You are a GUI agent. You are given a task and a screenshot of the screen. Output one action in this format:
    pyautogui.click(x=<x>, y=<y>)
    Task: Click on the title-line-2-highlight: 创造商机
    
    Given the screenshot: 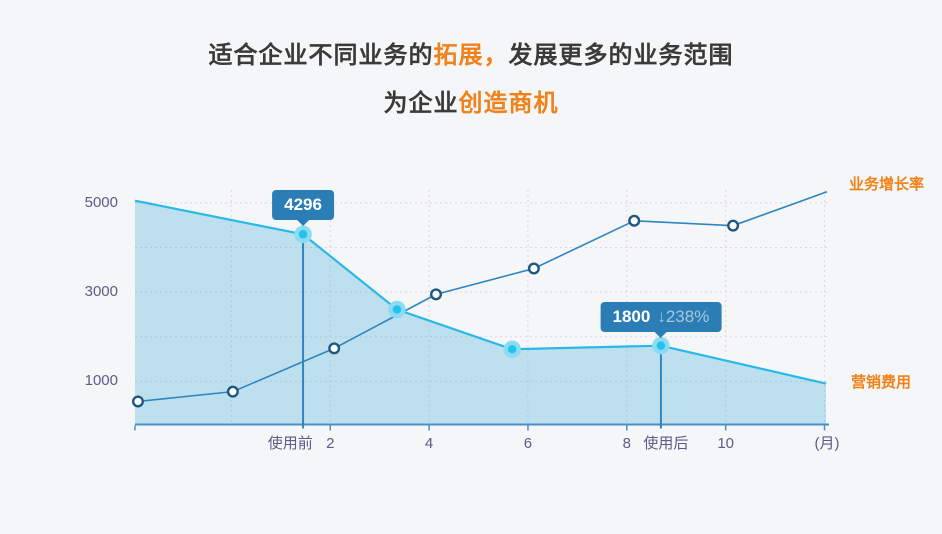 What is the action you would take?
    pyautogui.click(x=508, y=103)
    